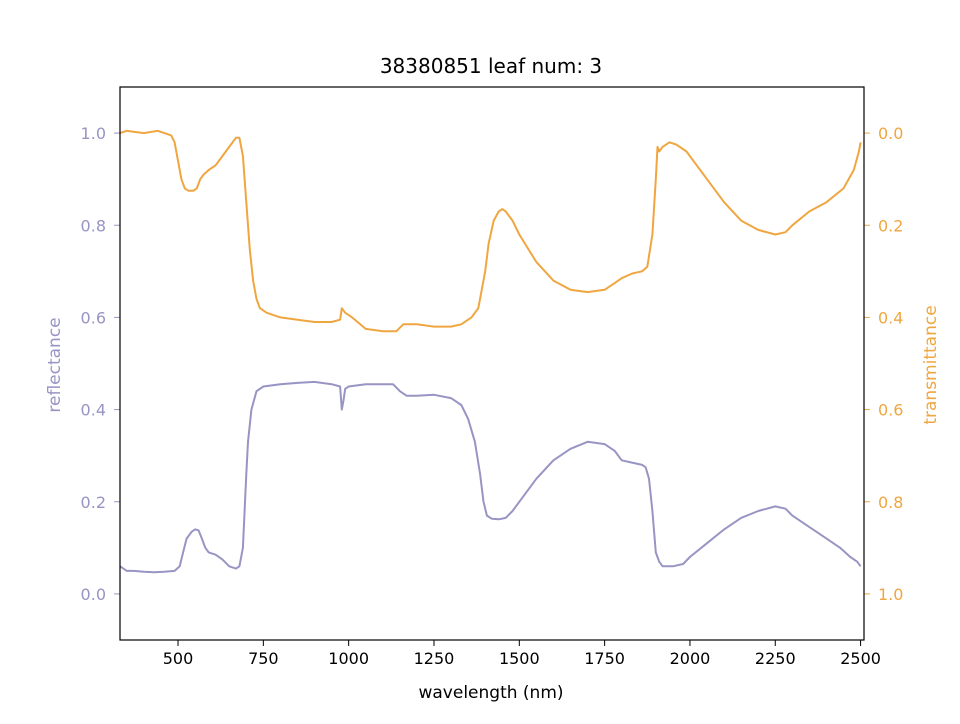  I want to click on right-tick-label: 1.0, so click(890, 594).